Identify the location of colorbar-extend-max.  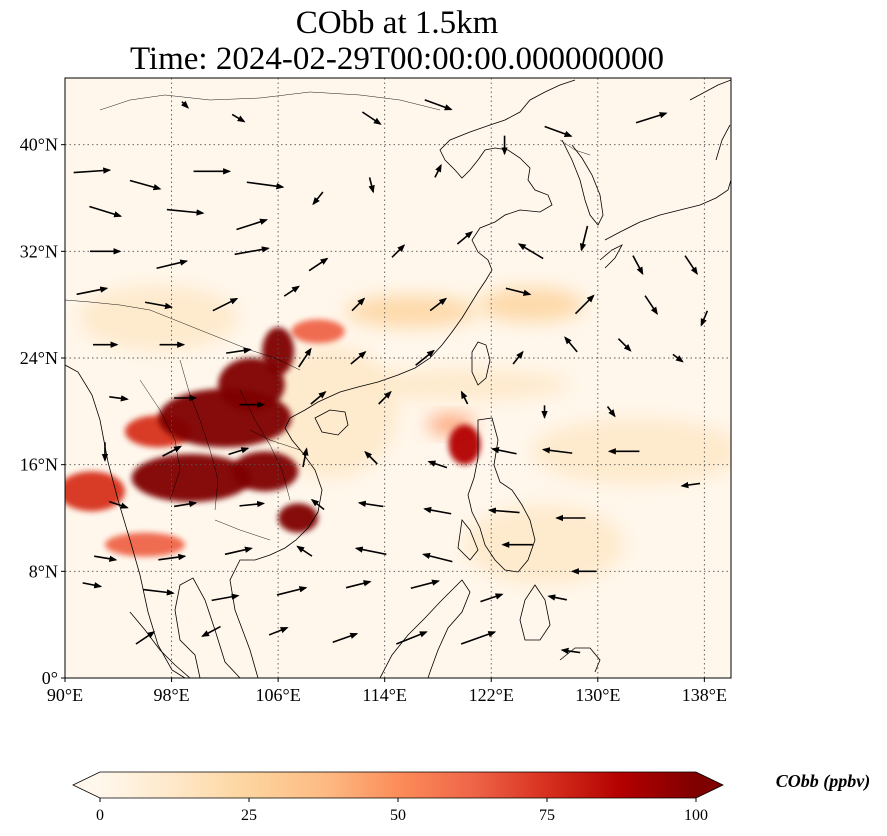
(709, 785).